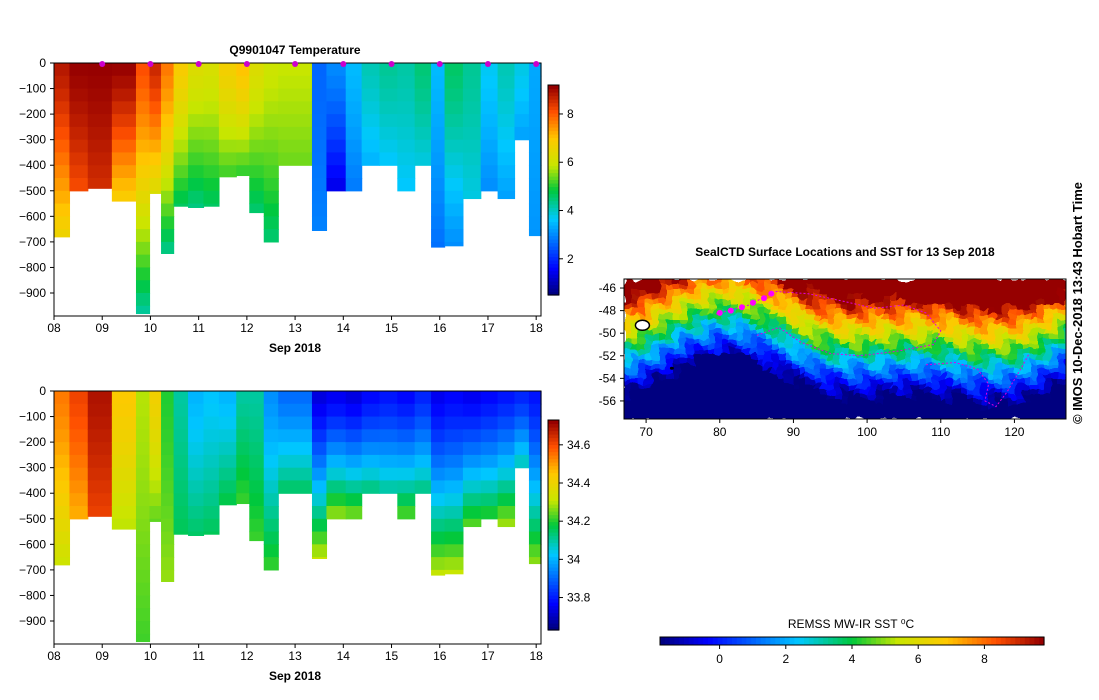 This screenshot has width=1099, height=700. What do you see at coordinates (295, 50) in the screenshot?
I see `temperature-title: Q9901047 Temperature` at bounding box center [295, 50].